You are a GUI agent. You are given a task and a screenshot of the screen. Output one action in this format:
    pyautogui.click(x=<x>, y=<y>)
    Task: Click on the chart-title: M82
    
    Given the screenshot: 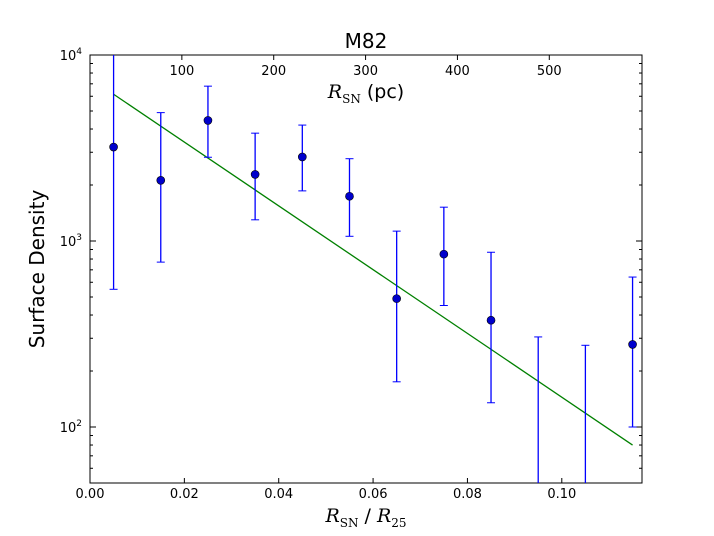 What is the action you would take?
    pyautogui.click(x=366, y=41)
    